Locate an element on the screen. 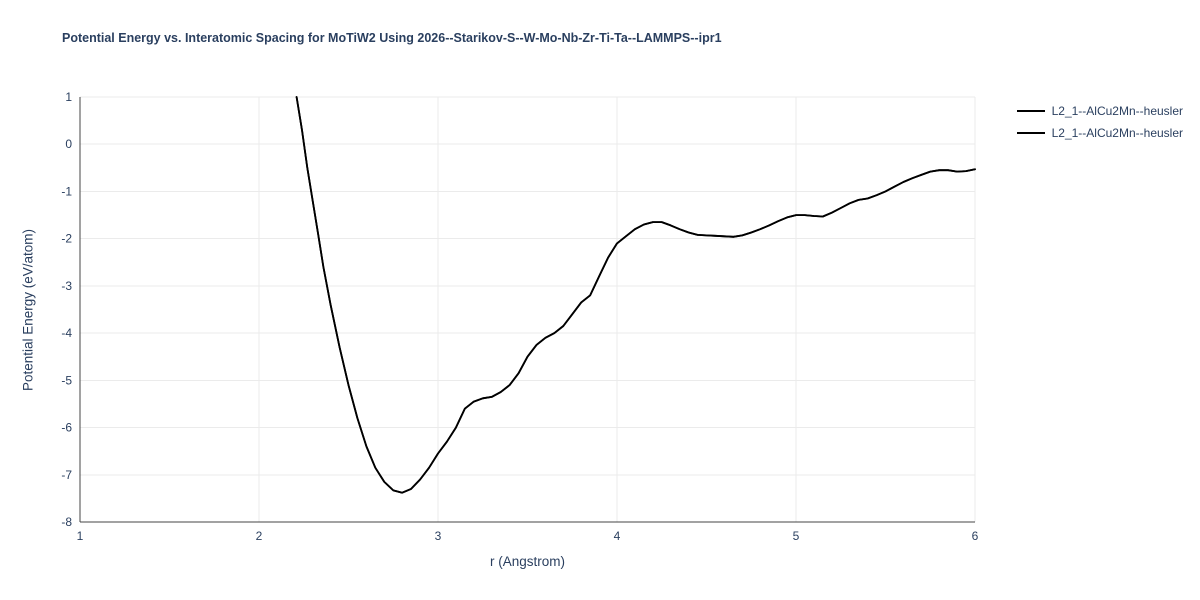  y-tick-label: -3 is located at coordinates (66, 286).